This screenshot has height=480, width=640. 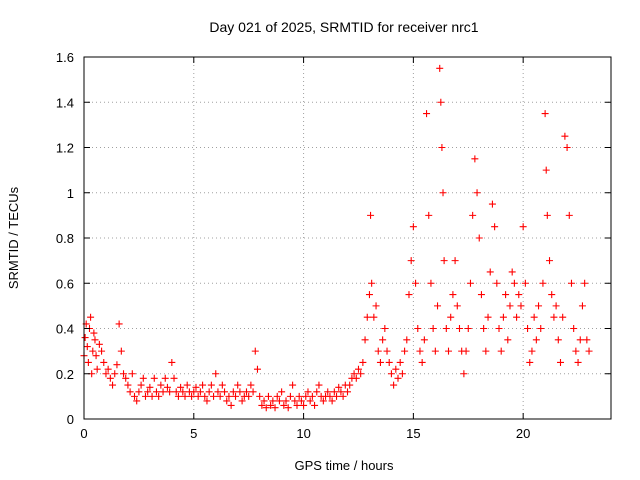 What do you see at coordinates (65, 283) in the screenshot?
I see `y-tick-label: 0.6` at bounding box center [65, 283].